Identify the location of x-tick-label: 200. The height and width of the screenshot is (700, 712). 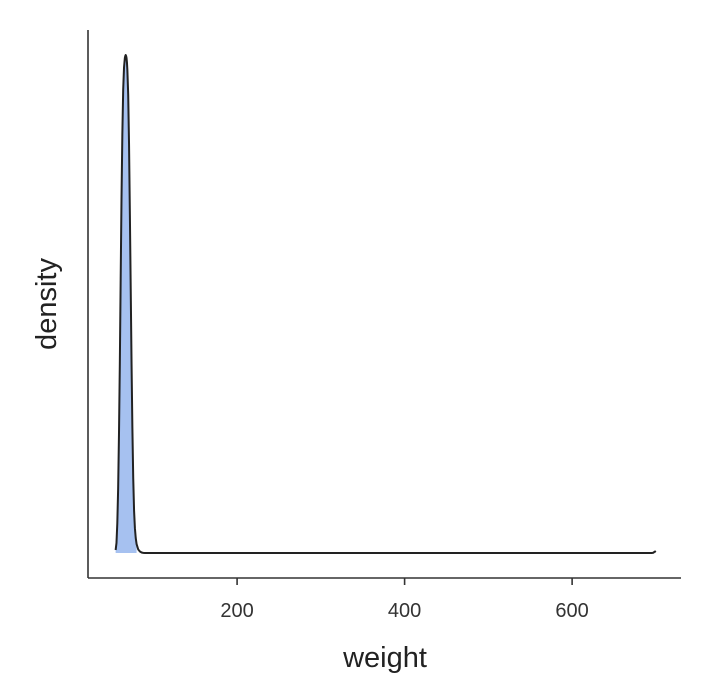
(236, 611).